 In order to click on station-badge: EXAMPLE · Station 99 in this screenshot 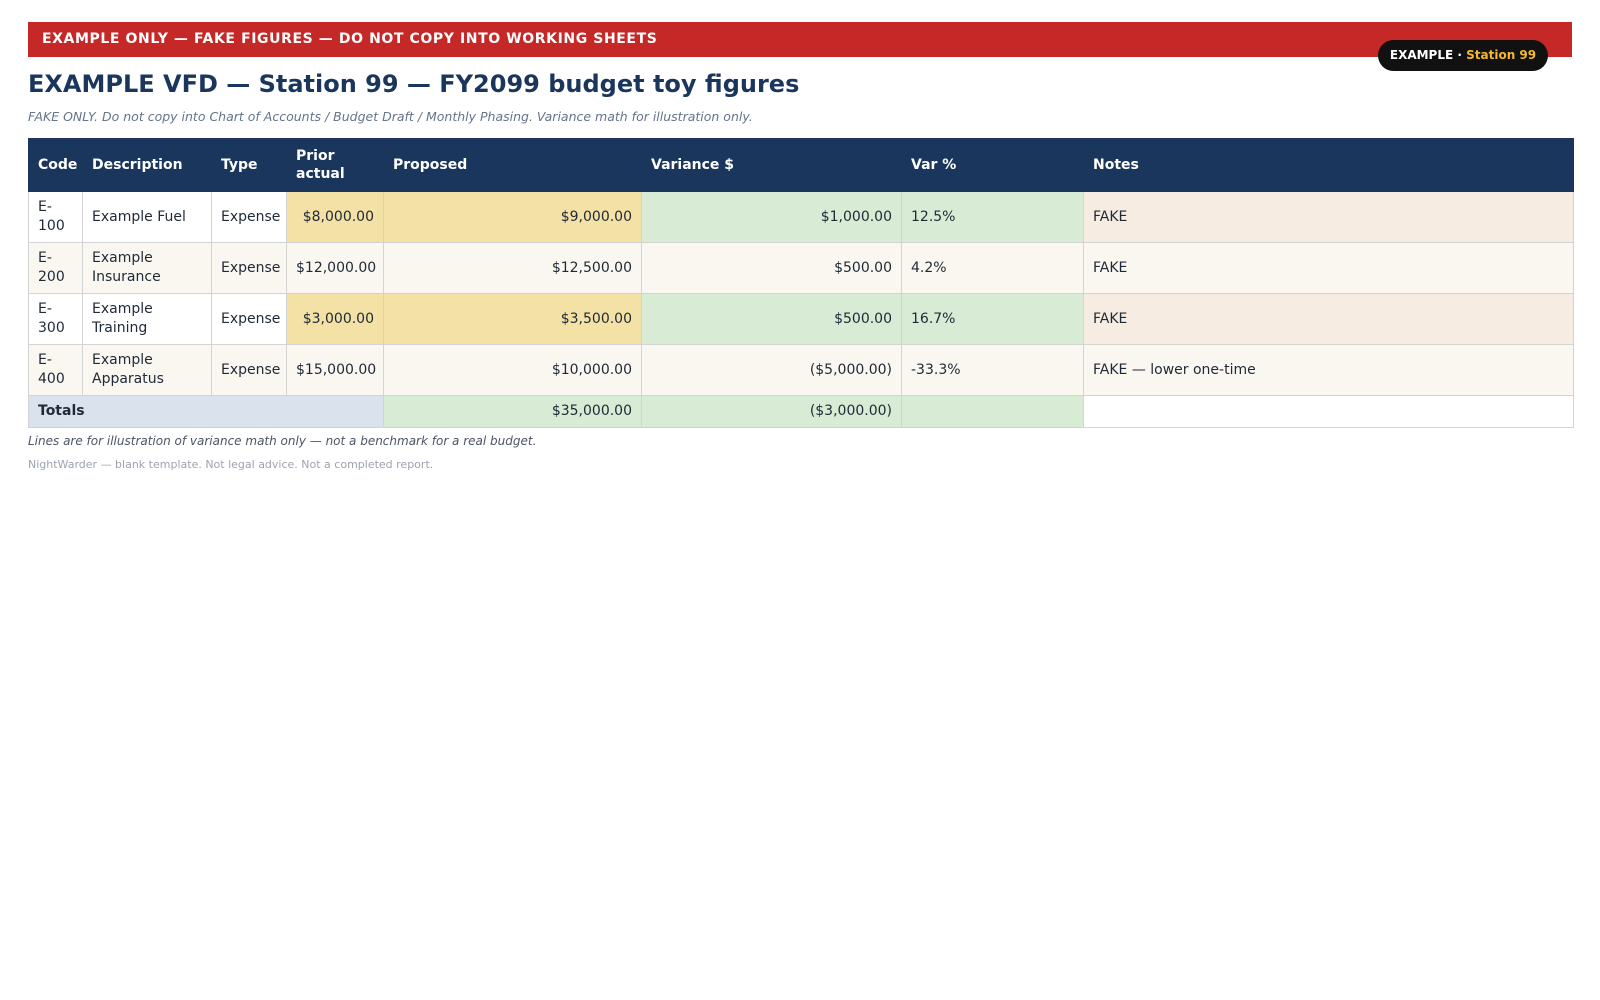, I will do `click(1463, 55)`.